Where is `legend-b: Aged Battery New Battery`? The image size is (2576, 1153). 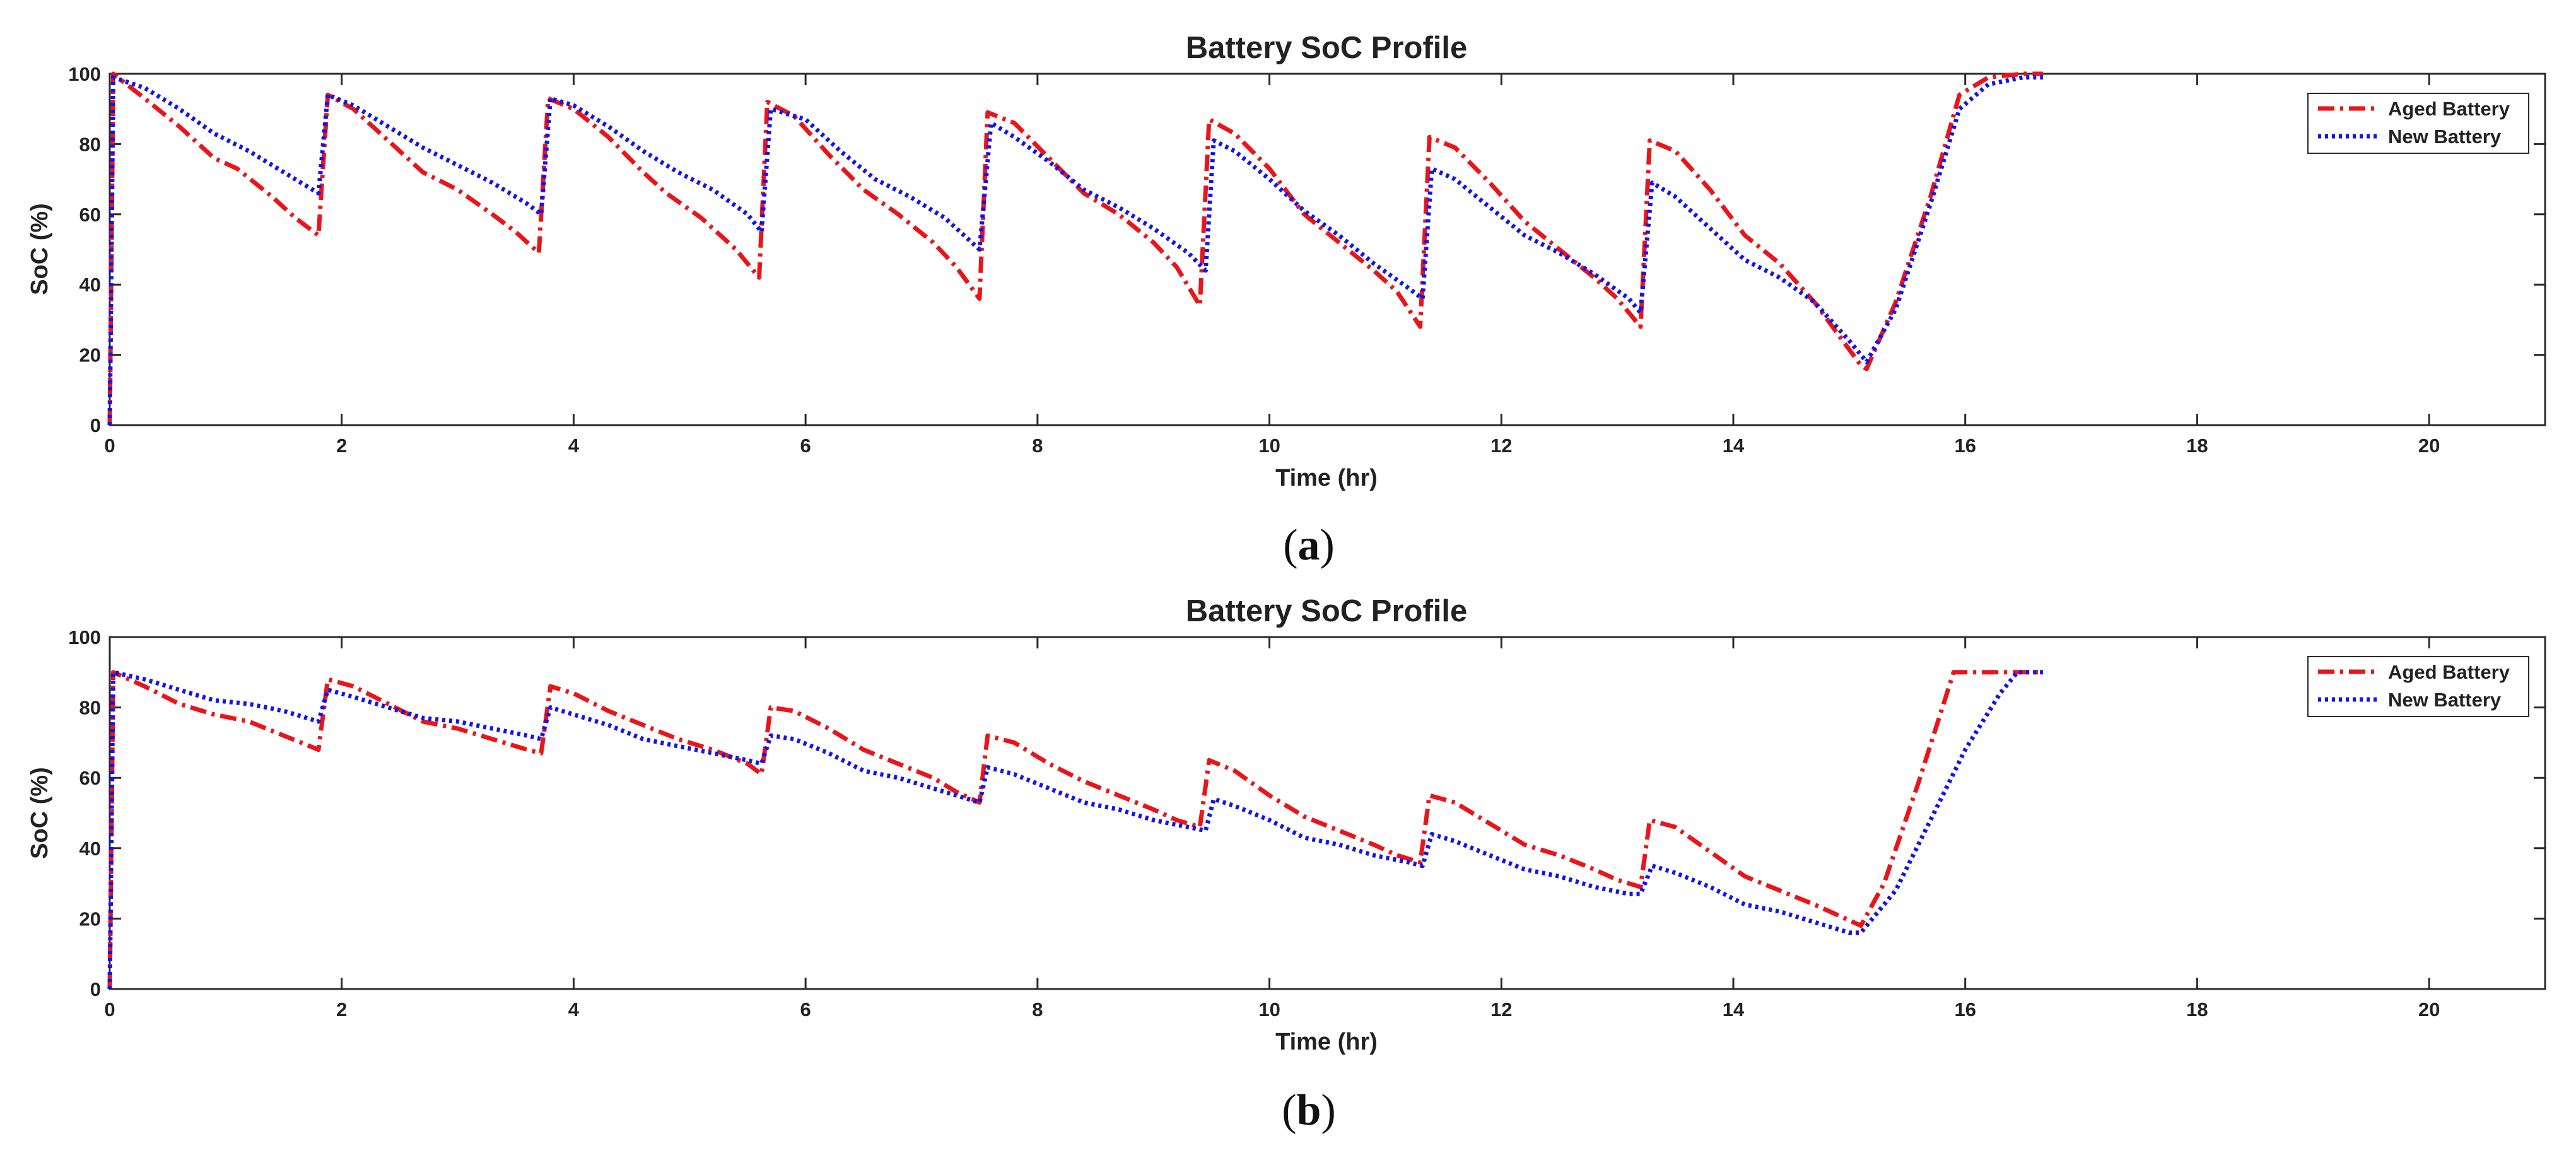 legend-b: Aged Battery New Battery is located at coordinates (2418, 686).